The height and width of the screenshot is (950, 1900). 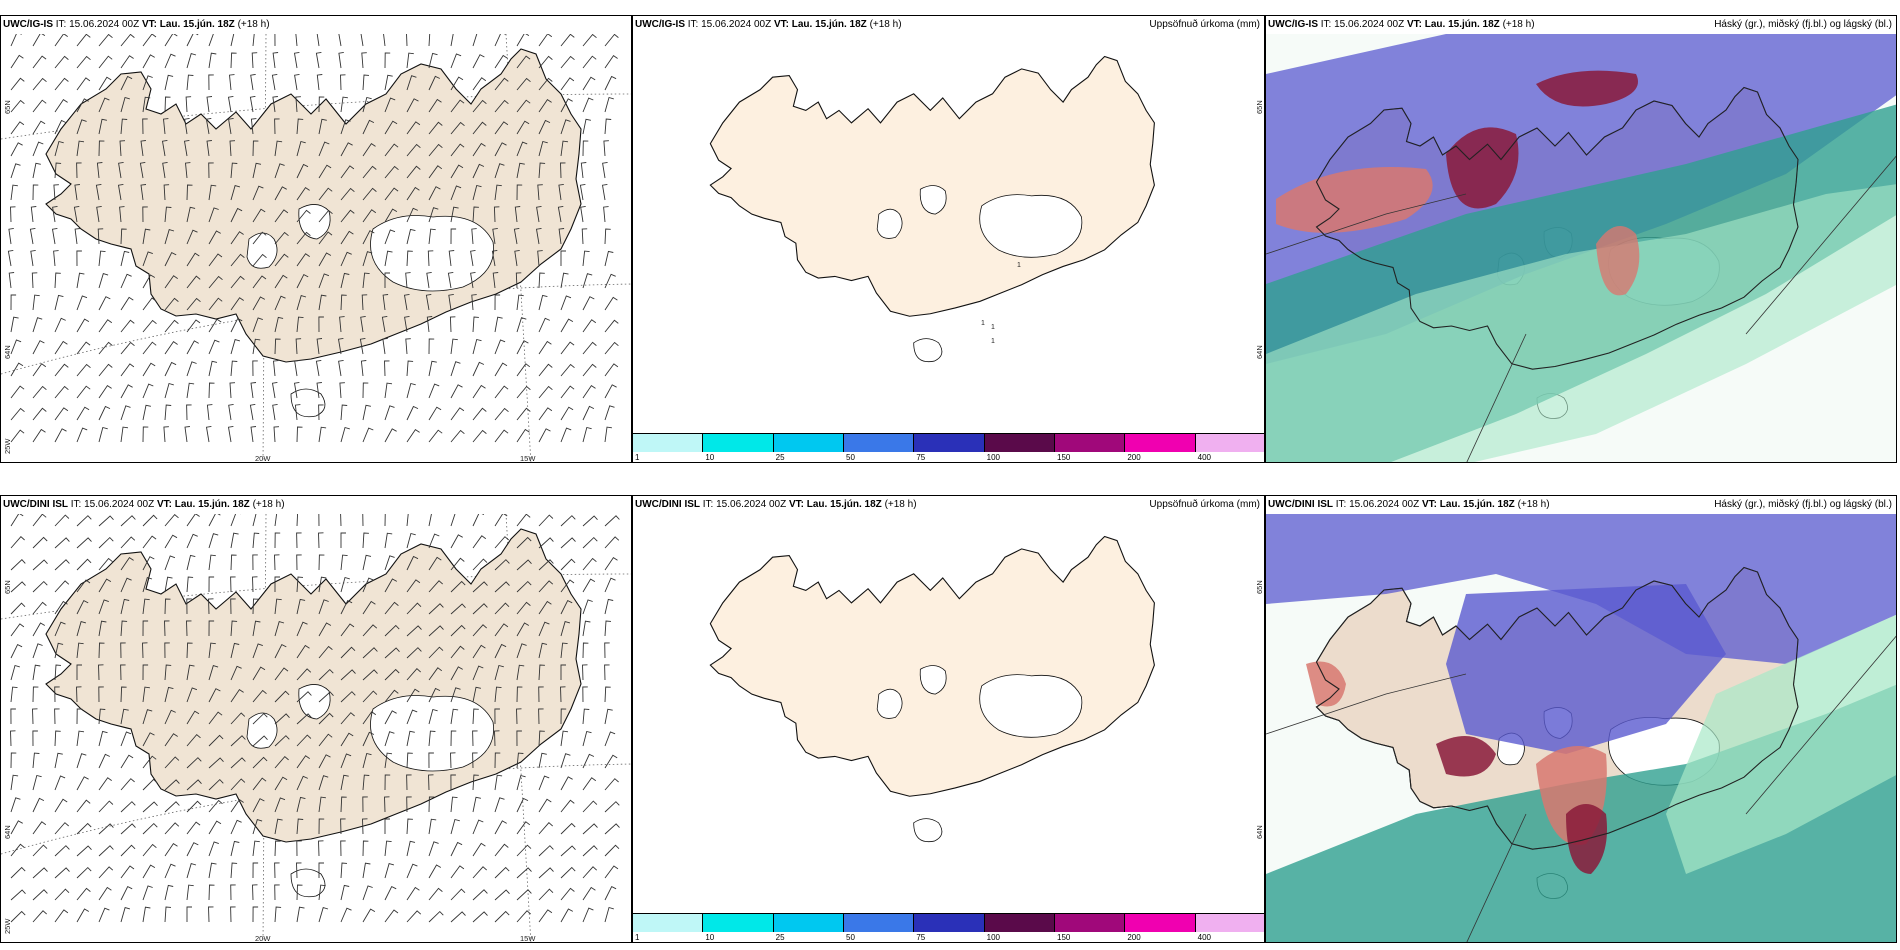 What do you see at coordinates (1326, 684) in the screenshot?
I see `high-cloud-area` at bounding box center [1326, 684].